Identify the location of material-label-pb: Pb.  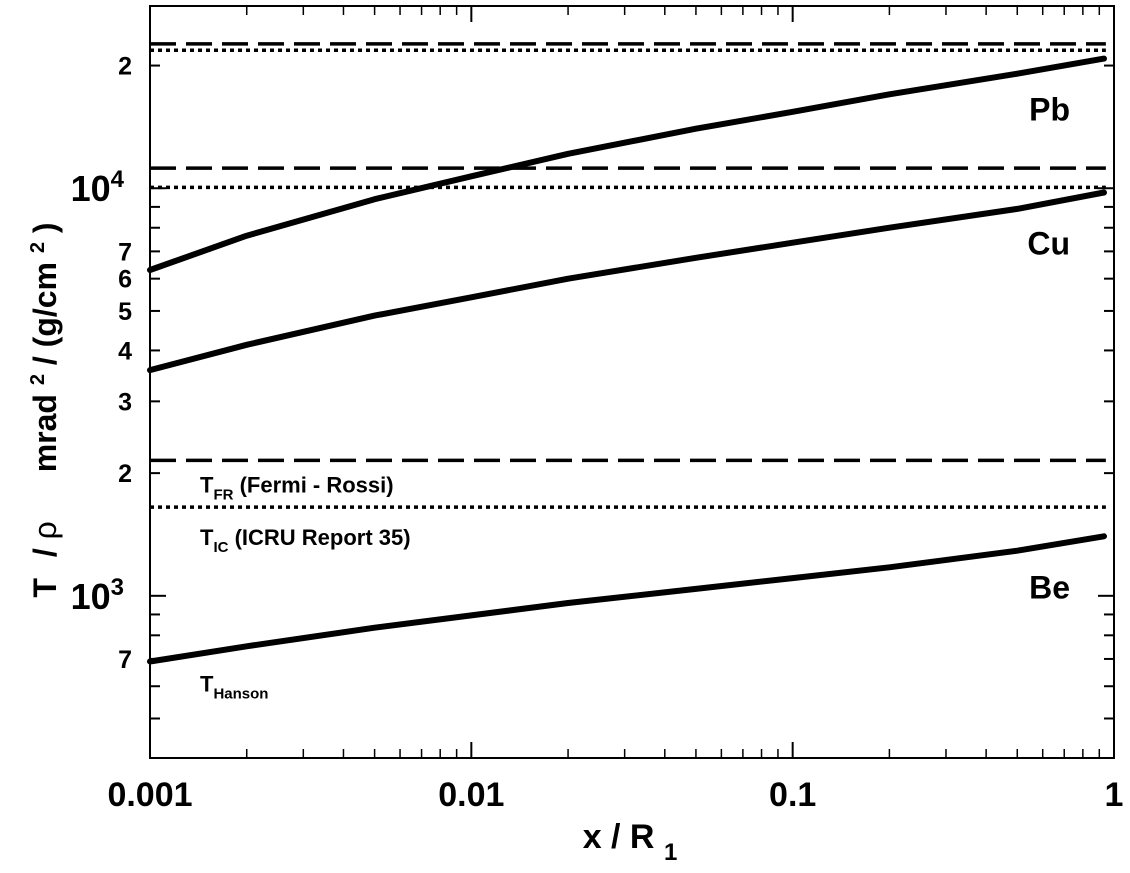
(1049, 110).